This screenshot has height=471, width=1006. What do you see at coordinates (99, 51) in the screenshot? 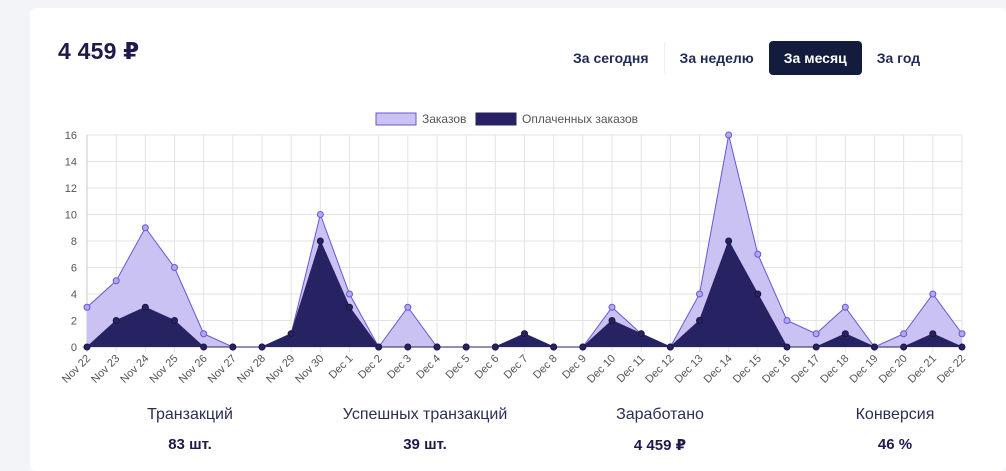
I see `total-earnings: 4 459 ₽` at bounding box center [99, 51].